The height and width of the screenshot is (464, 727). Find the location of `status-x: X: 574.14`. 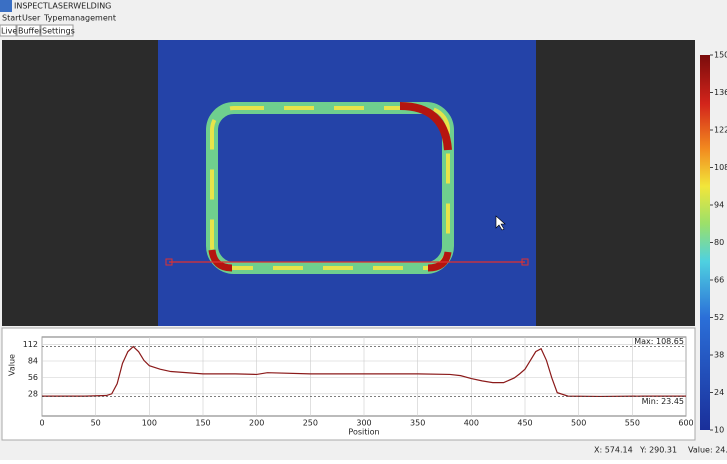

status-x: X: 574.14 is located at coordinates (613, 450).